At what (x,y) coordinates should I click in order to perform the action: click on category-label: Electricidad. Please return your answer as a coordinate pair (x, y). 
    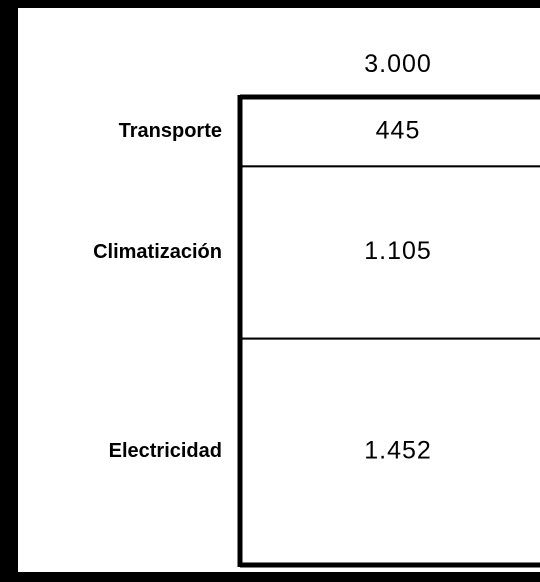
    Looking at the image, I should click on (165, 451).